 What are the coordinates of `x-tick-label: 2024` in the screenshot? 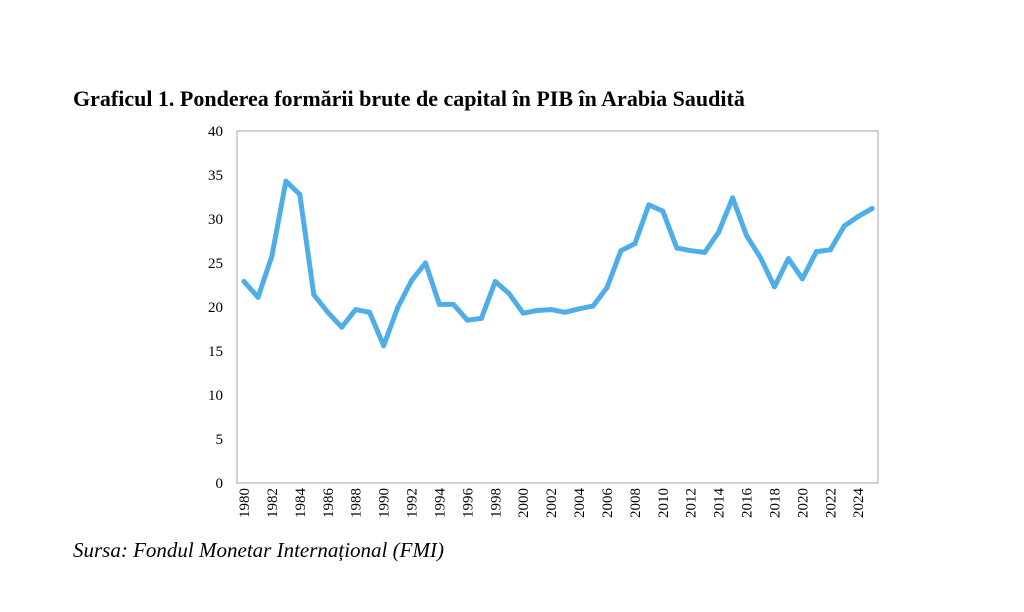 It's located at (859, 503).